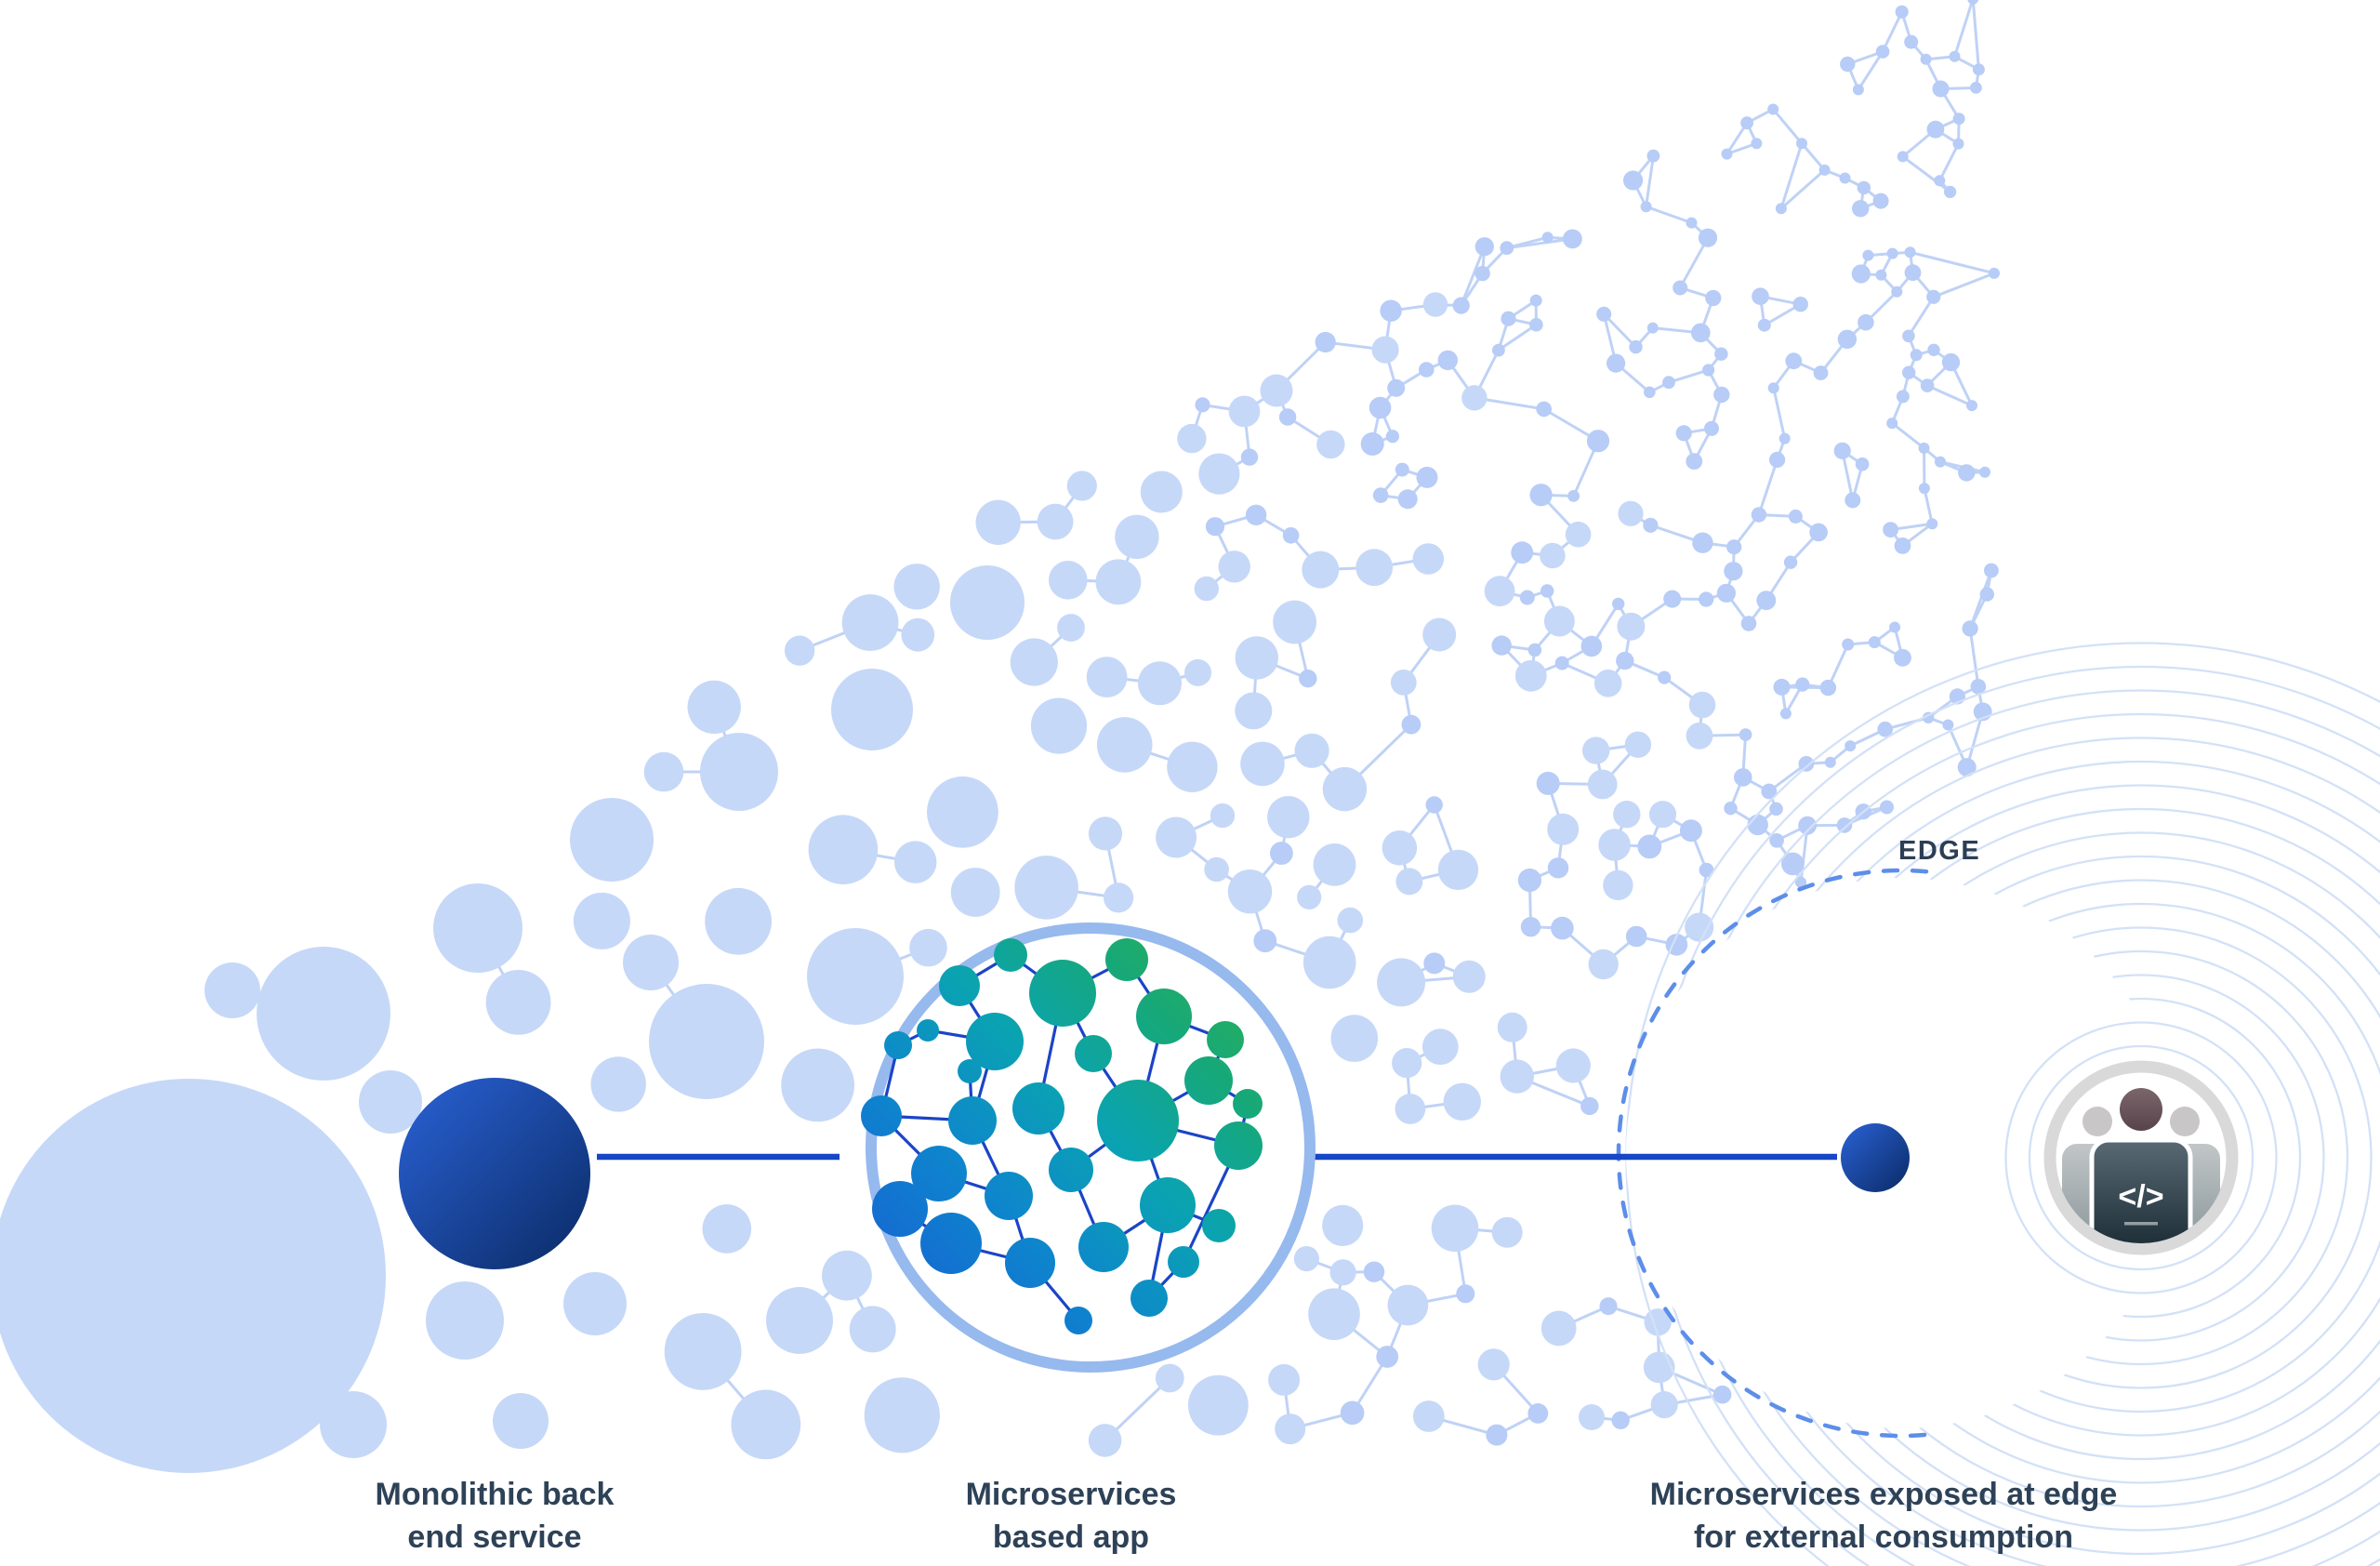  Describe the element at coordinates (1939, 851) in the screenshot. I see `edge-zone-label: EDGE` at that location.